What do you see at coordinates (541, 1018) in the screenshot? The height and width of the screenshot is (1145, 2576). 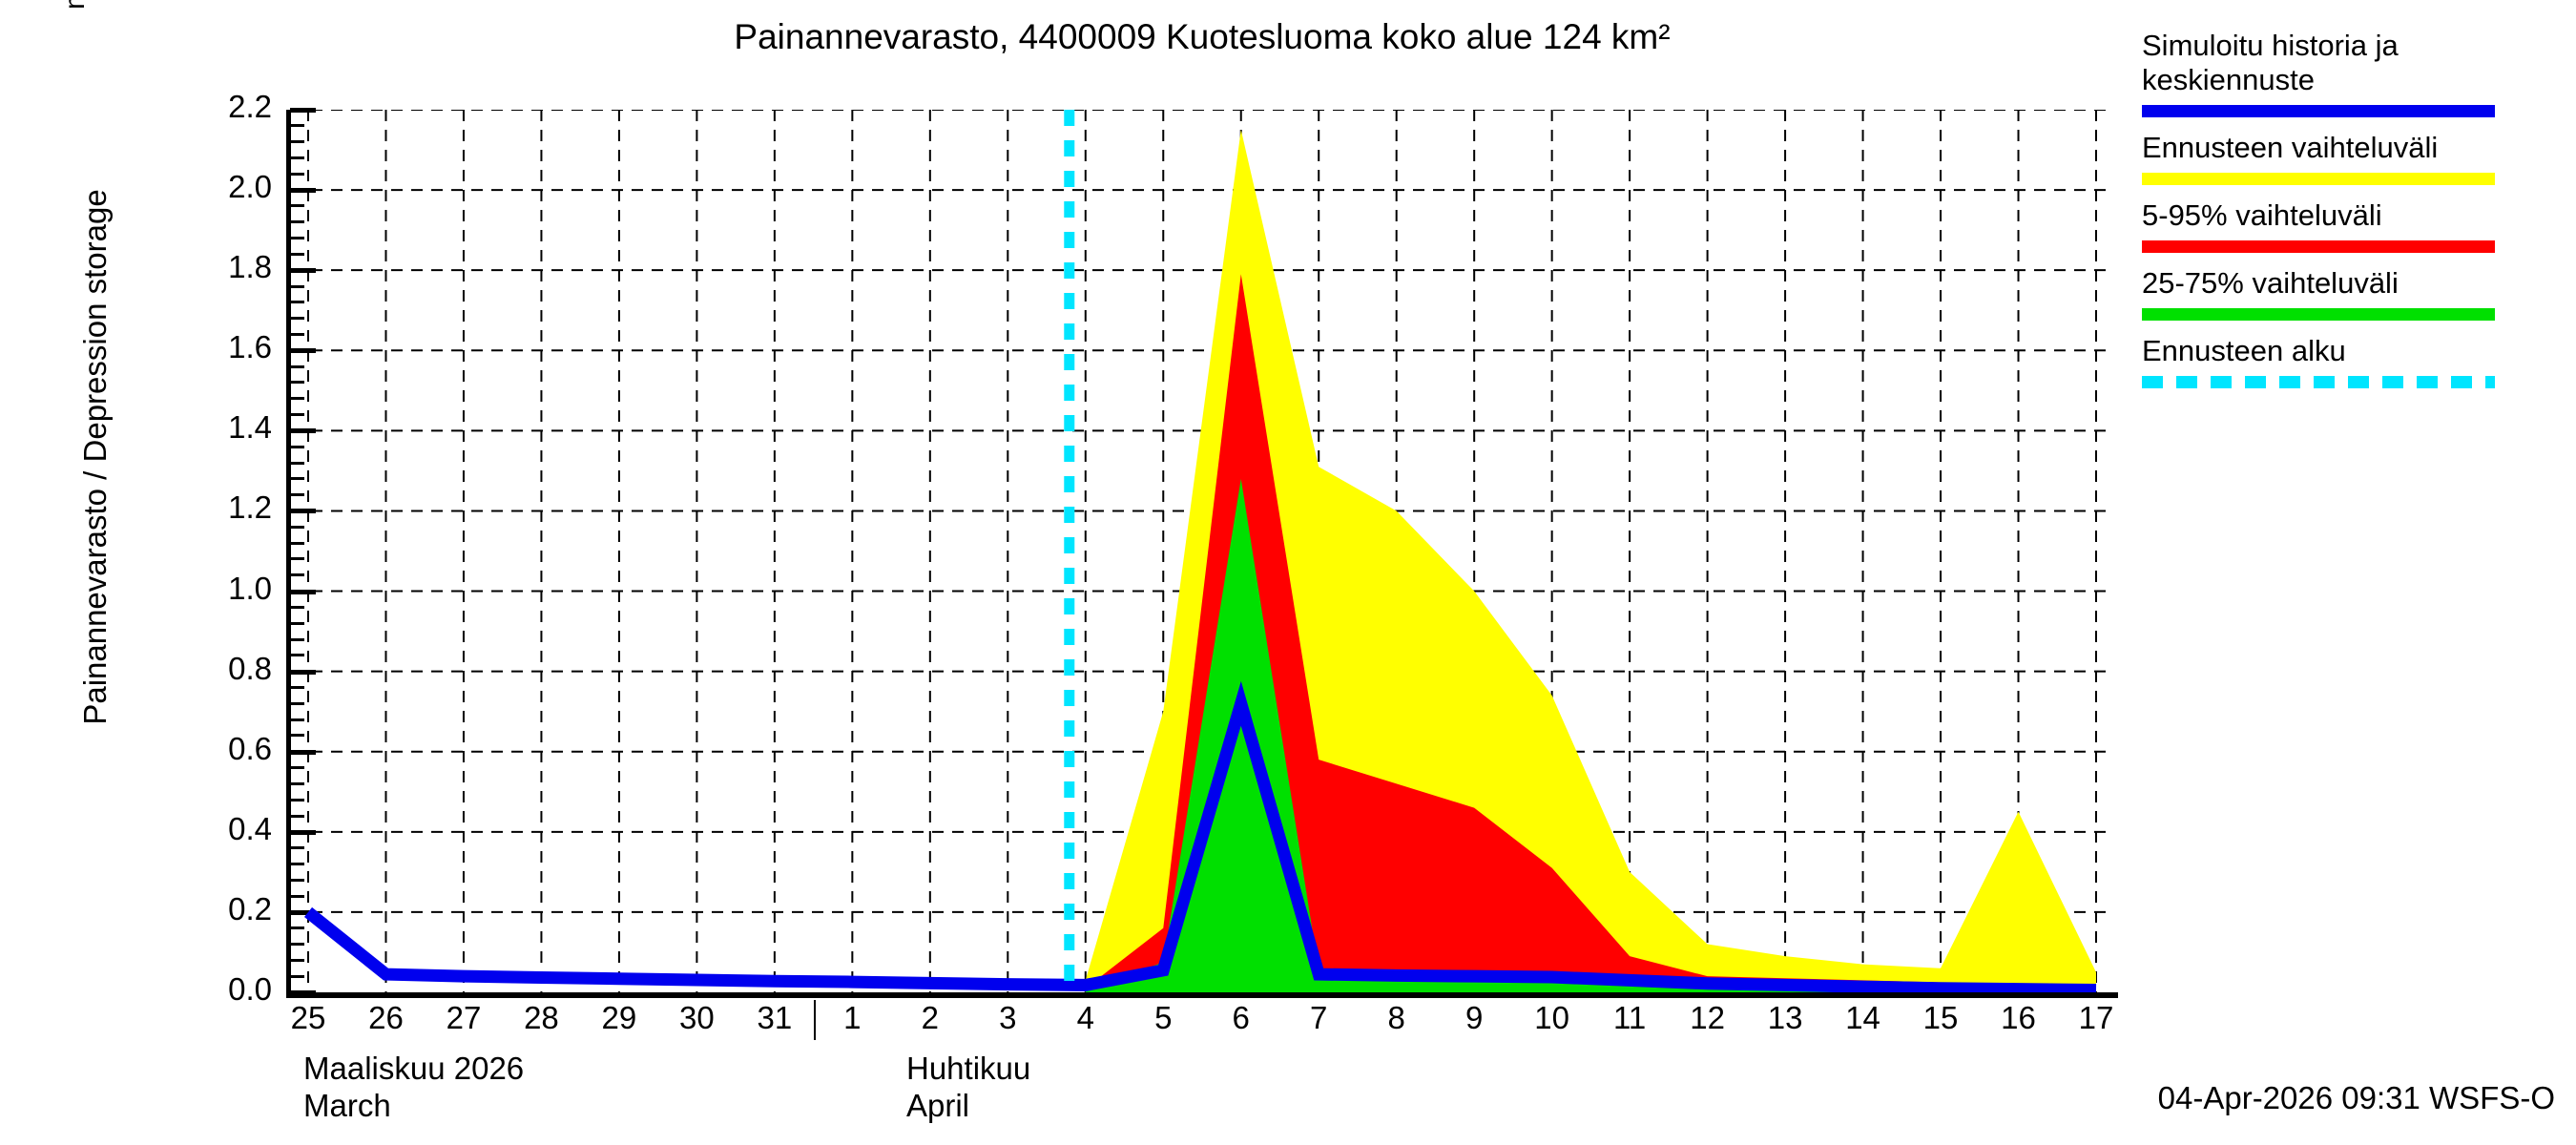 I see `x-tick-label: 28` at bounding box center [541, 1018].